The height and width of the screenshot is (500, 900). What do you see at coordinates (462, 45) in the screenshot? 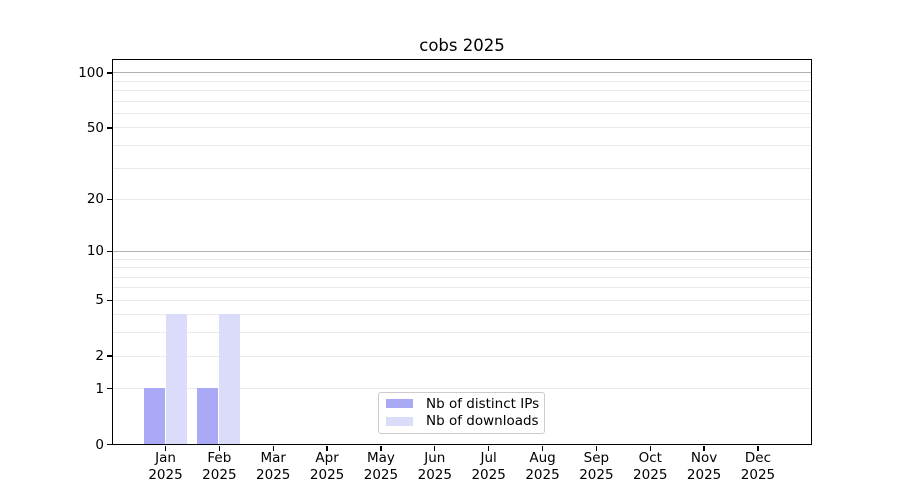
I see `chart-title: cobs 2025` at bounding box center [462, 45].